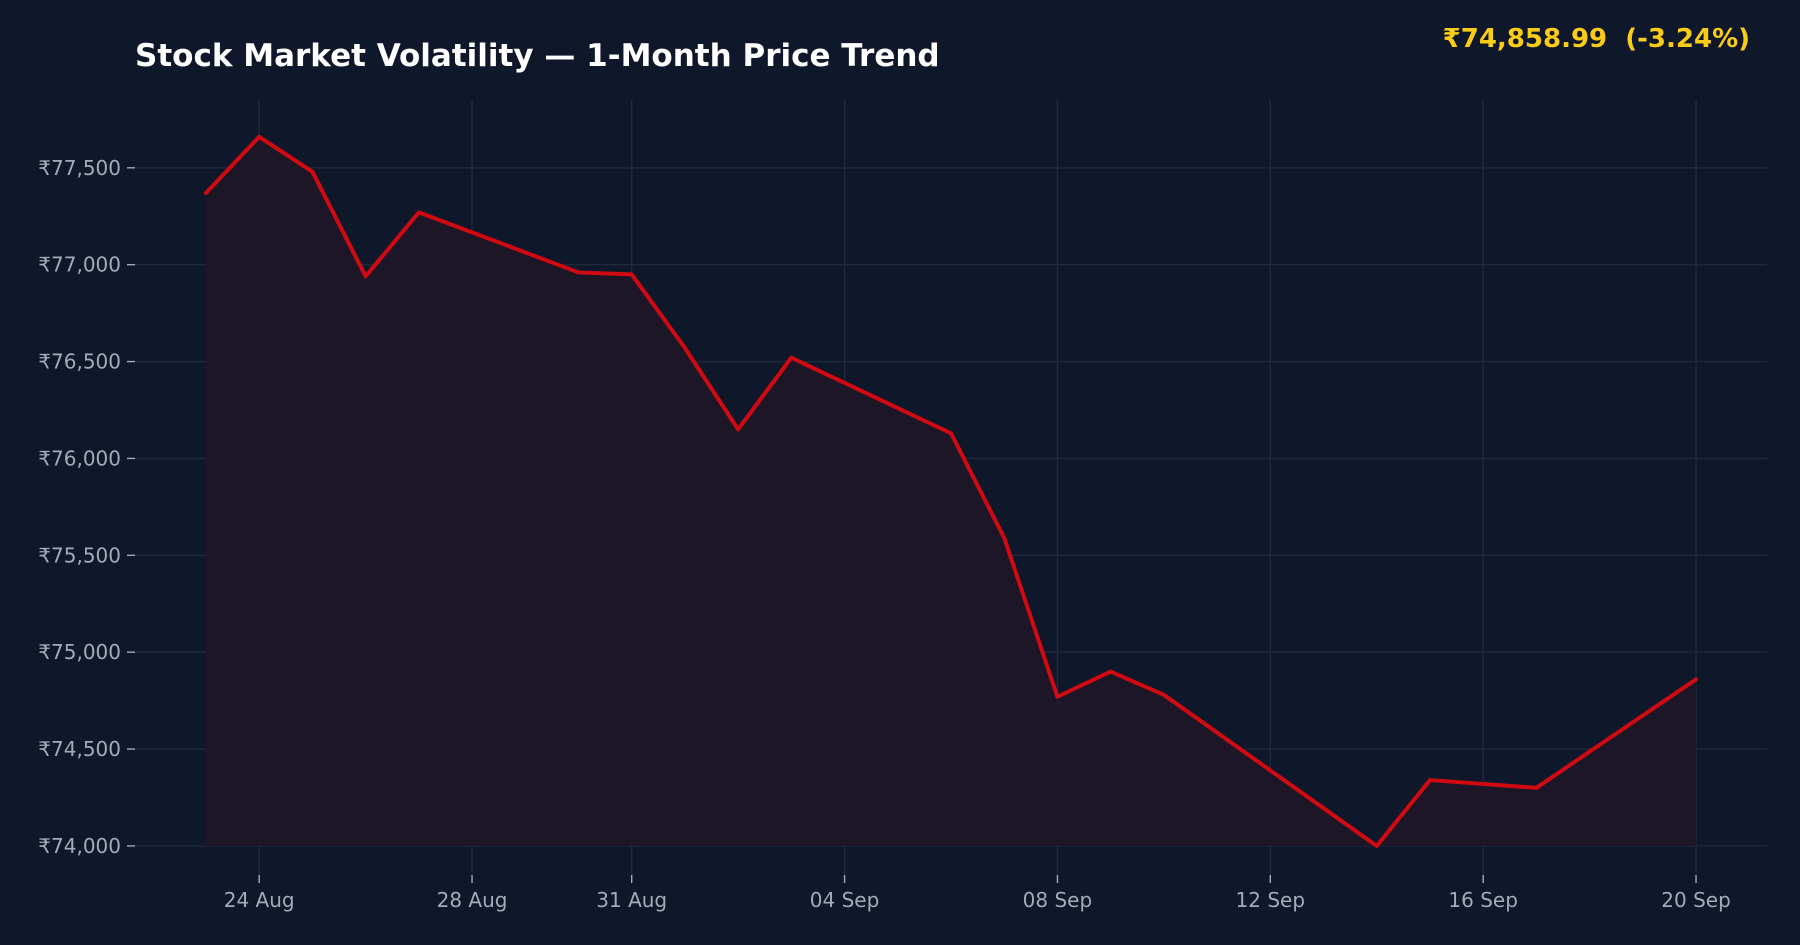 The image size is (1800, 945). What do you see at coordinates (1483, 900) in the screenshot?
I see `x-tick-label: 16 Sep` at bounding box center [1483, 900].